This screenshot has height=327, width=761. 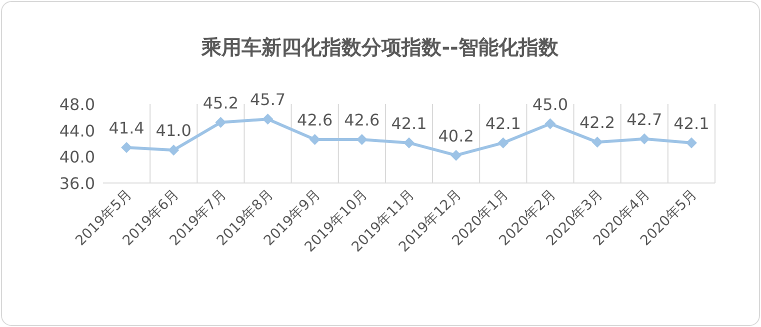 What do you see at coordinates (550, 104) in the screenshot?
I see `data-label: 45.0` at bounding box center [550, 104].